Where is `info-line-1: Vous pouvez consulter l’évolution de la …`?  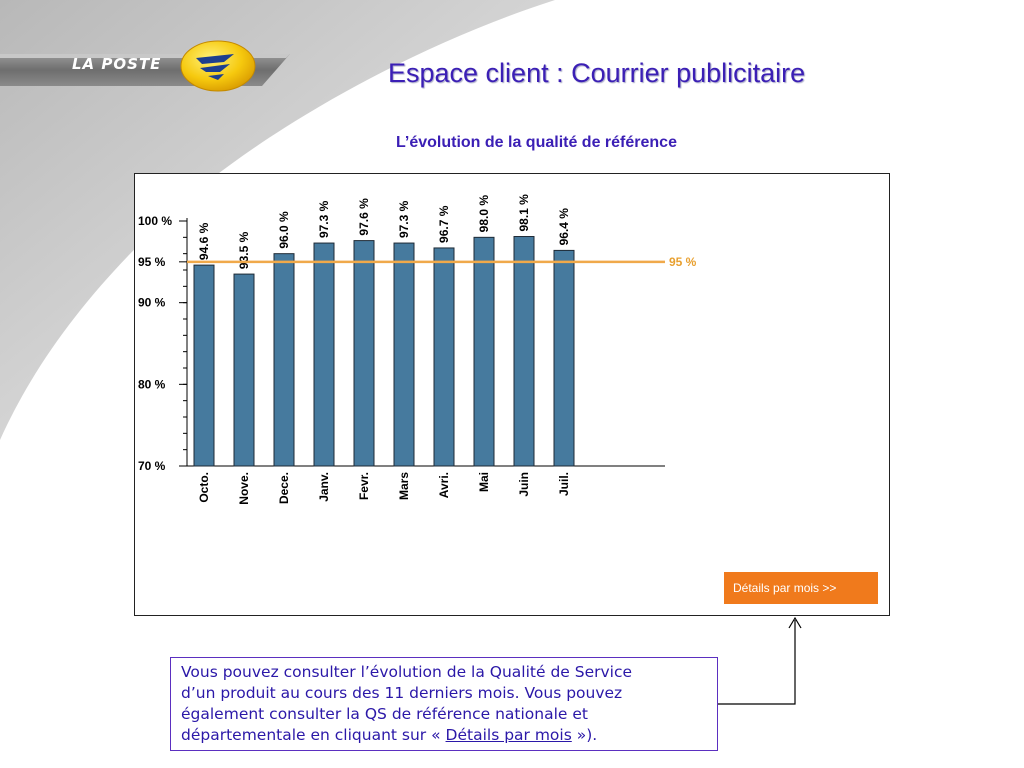 info-line-1: Vous pouvez consulter l’évolution de la … is located at coordinates (407, 672).